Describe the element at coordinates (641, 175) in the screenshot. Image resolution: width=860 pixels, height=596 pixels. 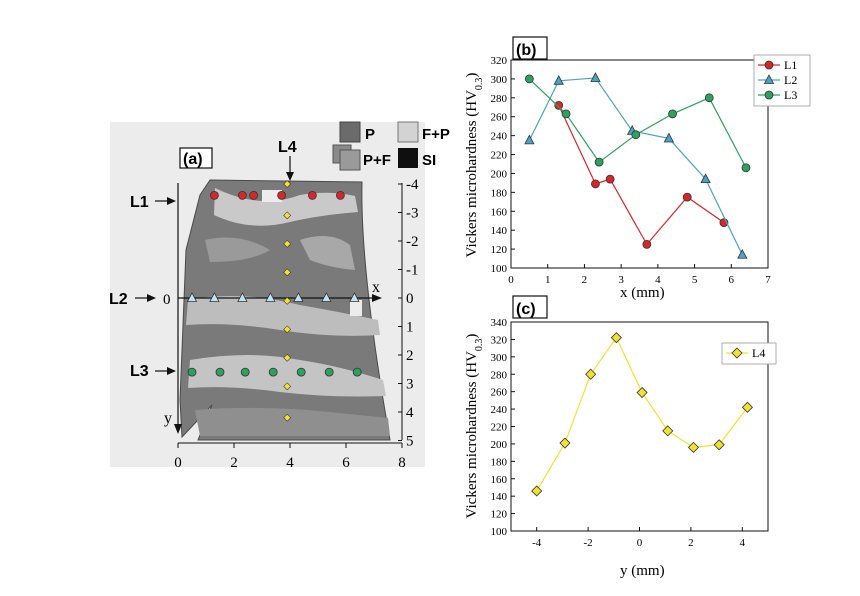
I see `series-line-l1` at that location.